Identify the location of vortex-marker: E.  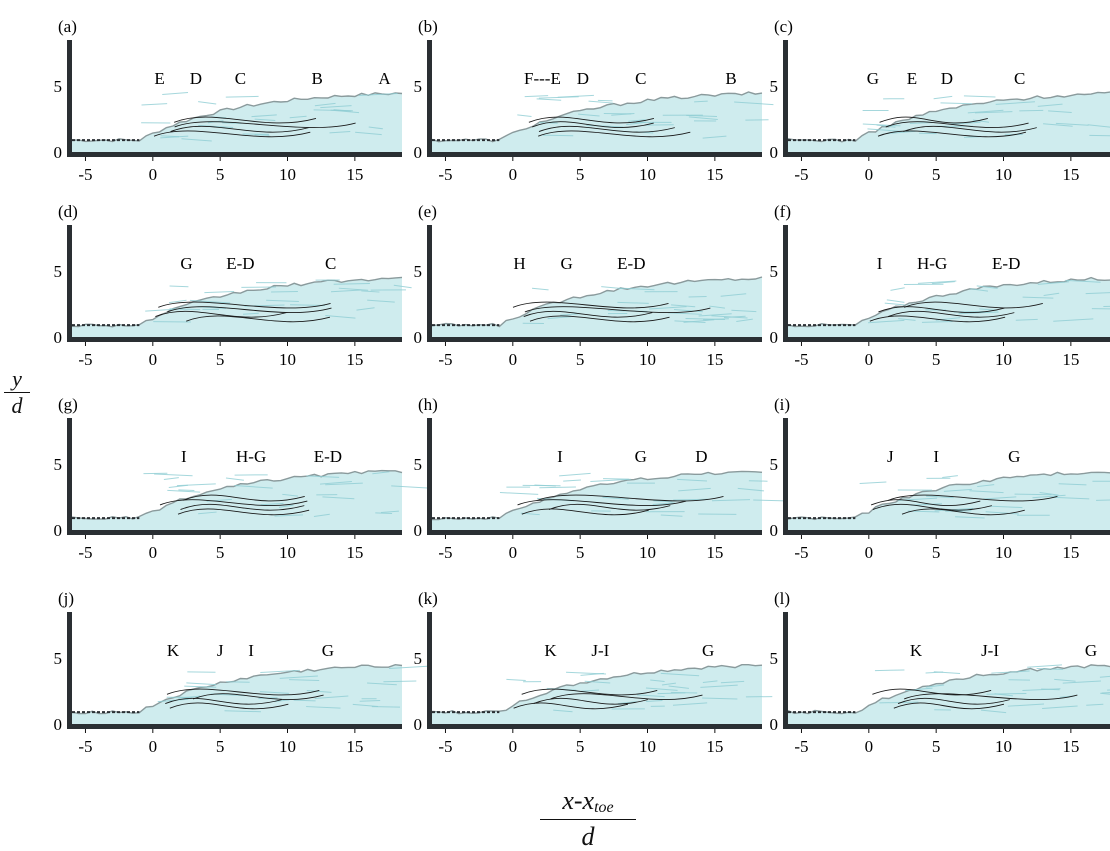
(912, 78).